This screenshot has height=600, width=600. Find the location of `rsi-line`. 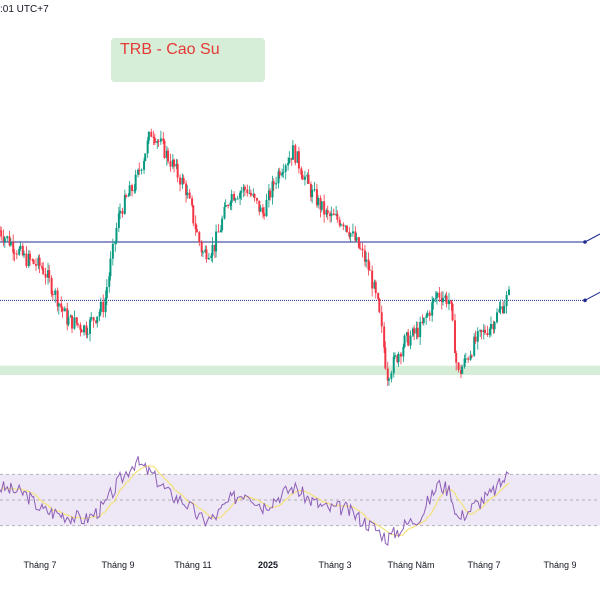

rsi-line is located at coordinates (255, 501).